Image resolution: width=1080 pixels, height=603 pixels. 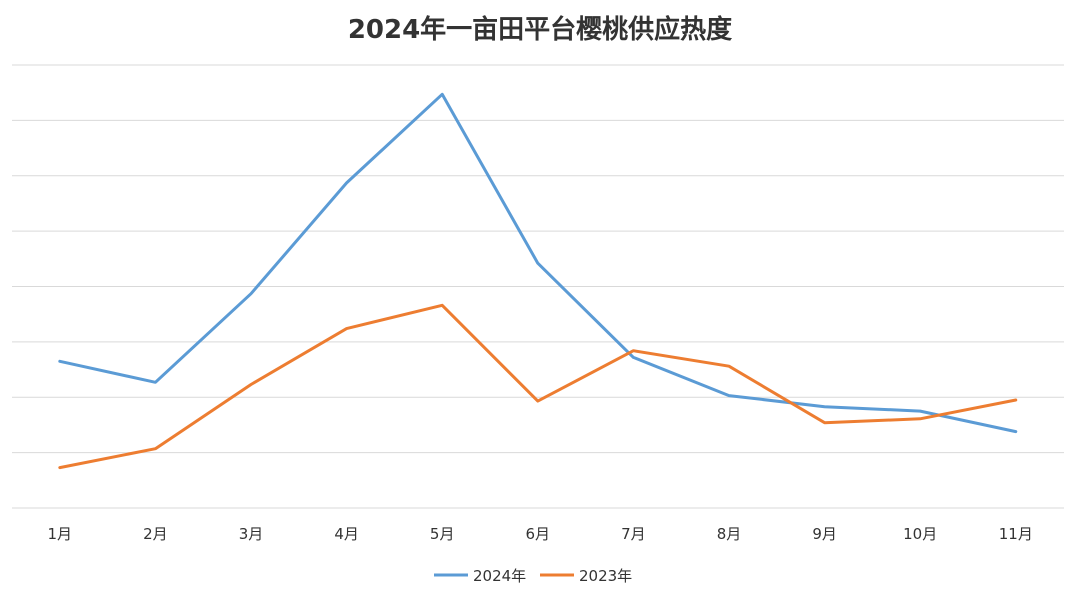 I want to click on x-tick-label: 8月, so click(x=729, y=534).